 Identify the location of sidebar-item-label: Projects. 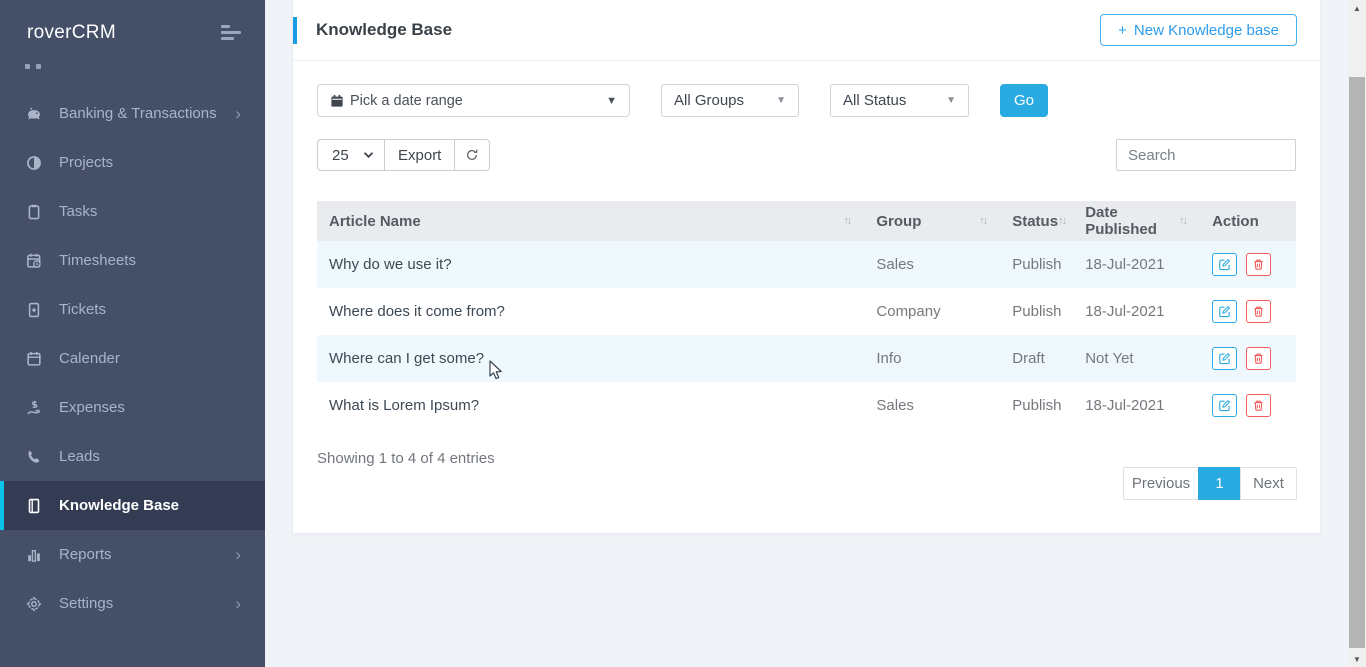
(86, 162).